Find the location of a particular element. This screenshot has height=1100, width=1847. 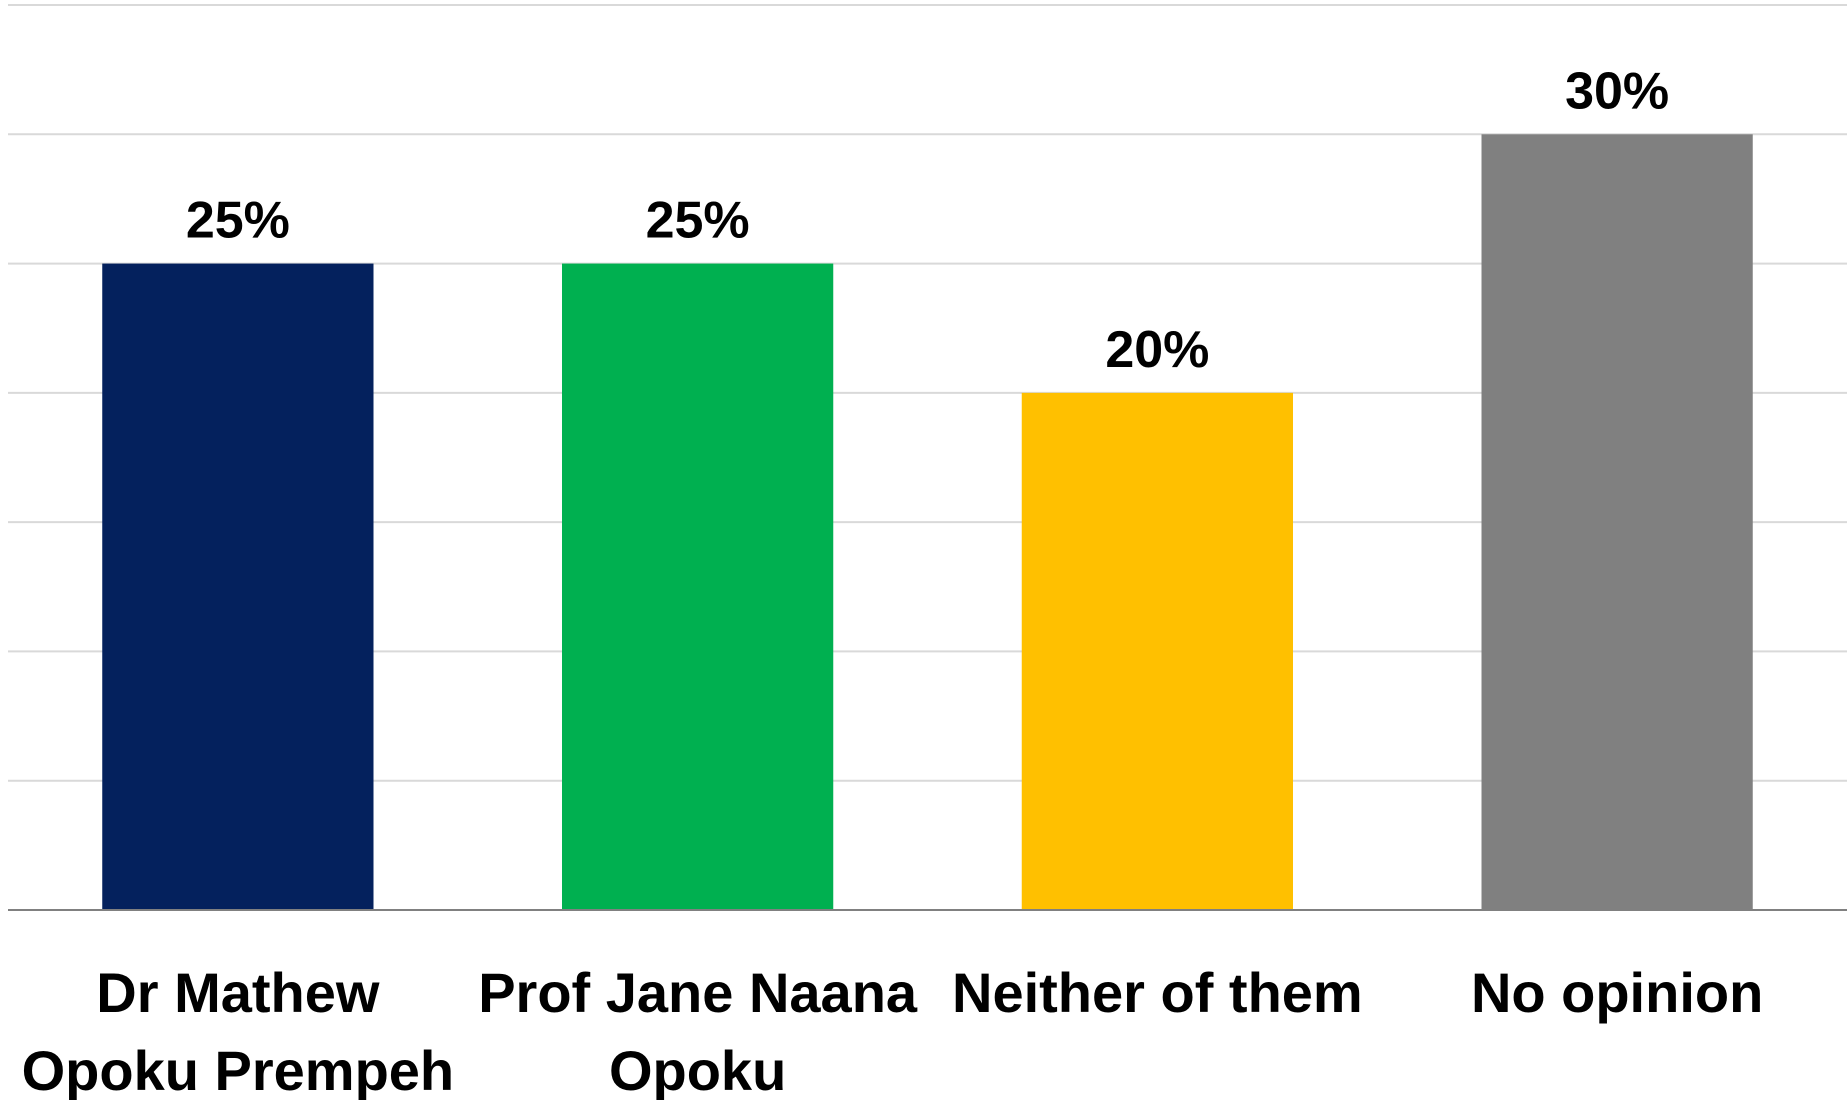

category-label: Opoku is located at coordinates (697, 1069).